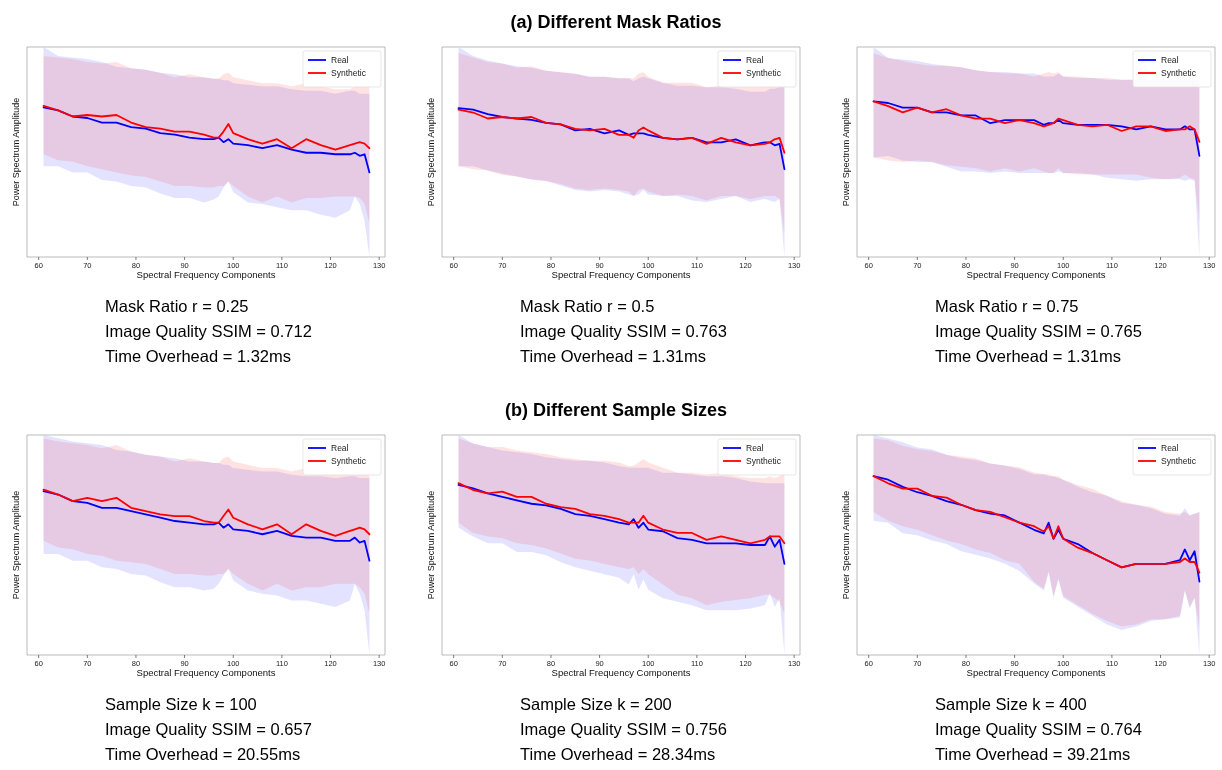 This screenshot has width=1222, height=770. I want to click on text: Sample Size k = 200, so click(596, 704).